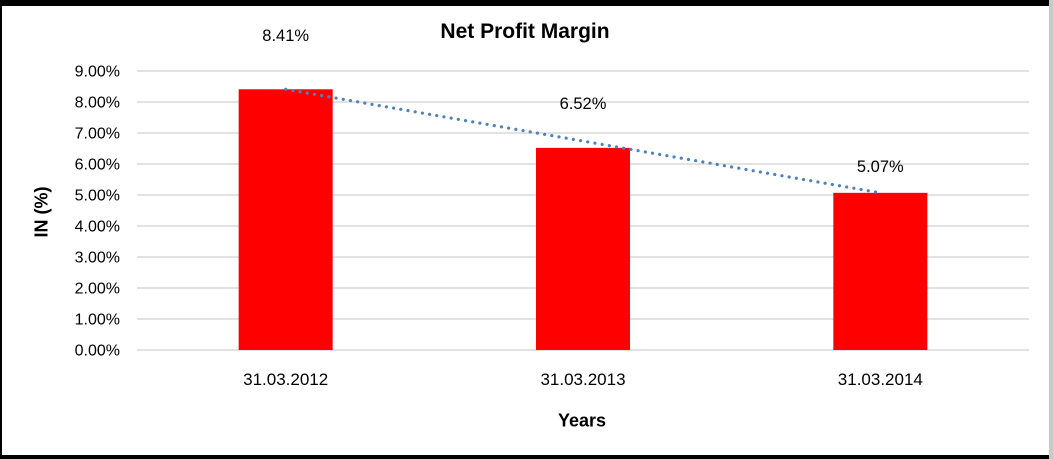 This screenshot has height=459, width=1053. I want to click on trendline-dotted, so click(583, 141).